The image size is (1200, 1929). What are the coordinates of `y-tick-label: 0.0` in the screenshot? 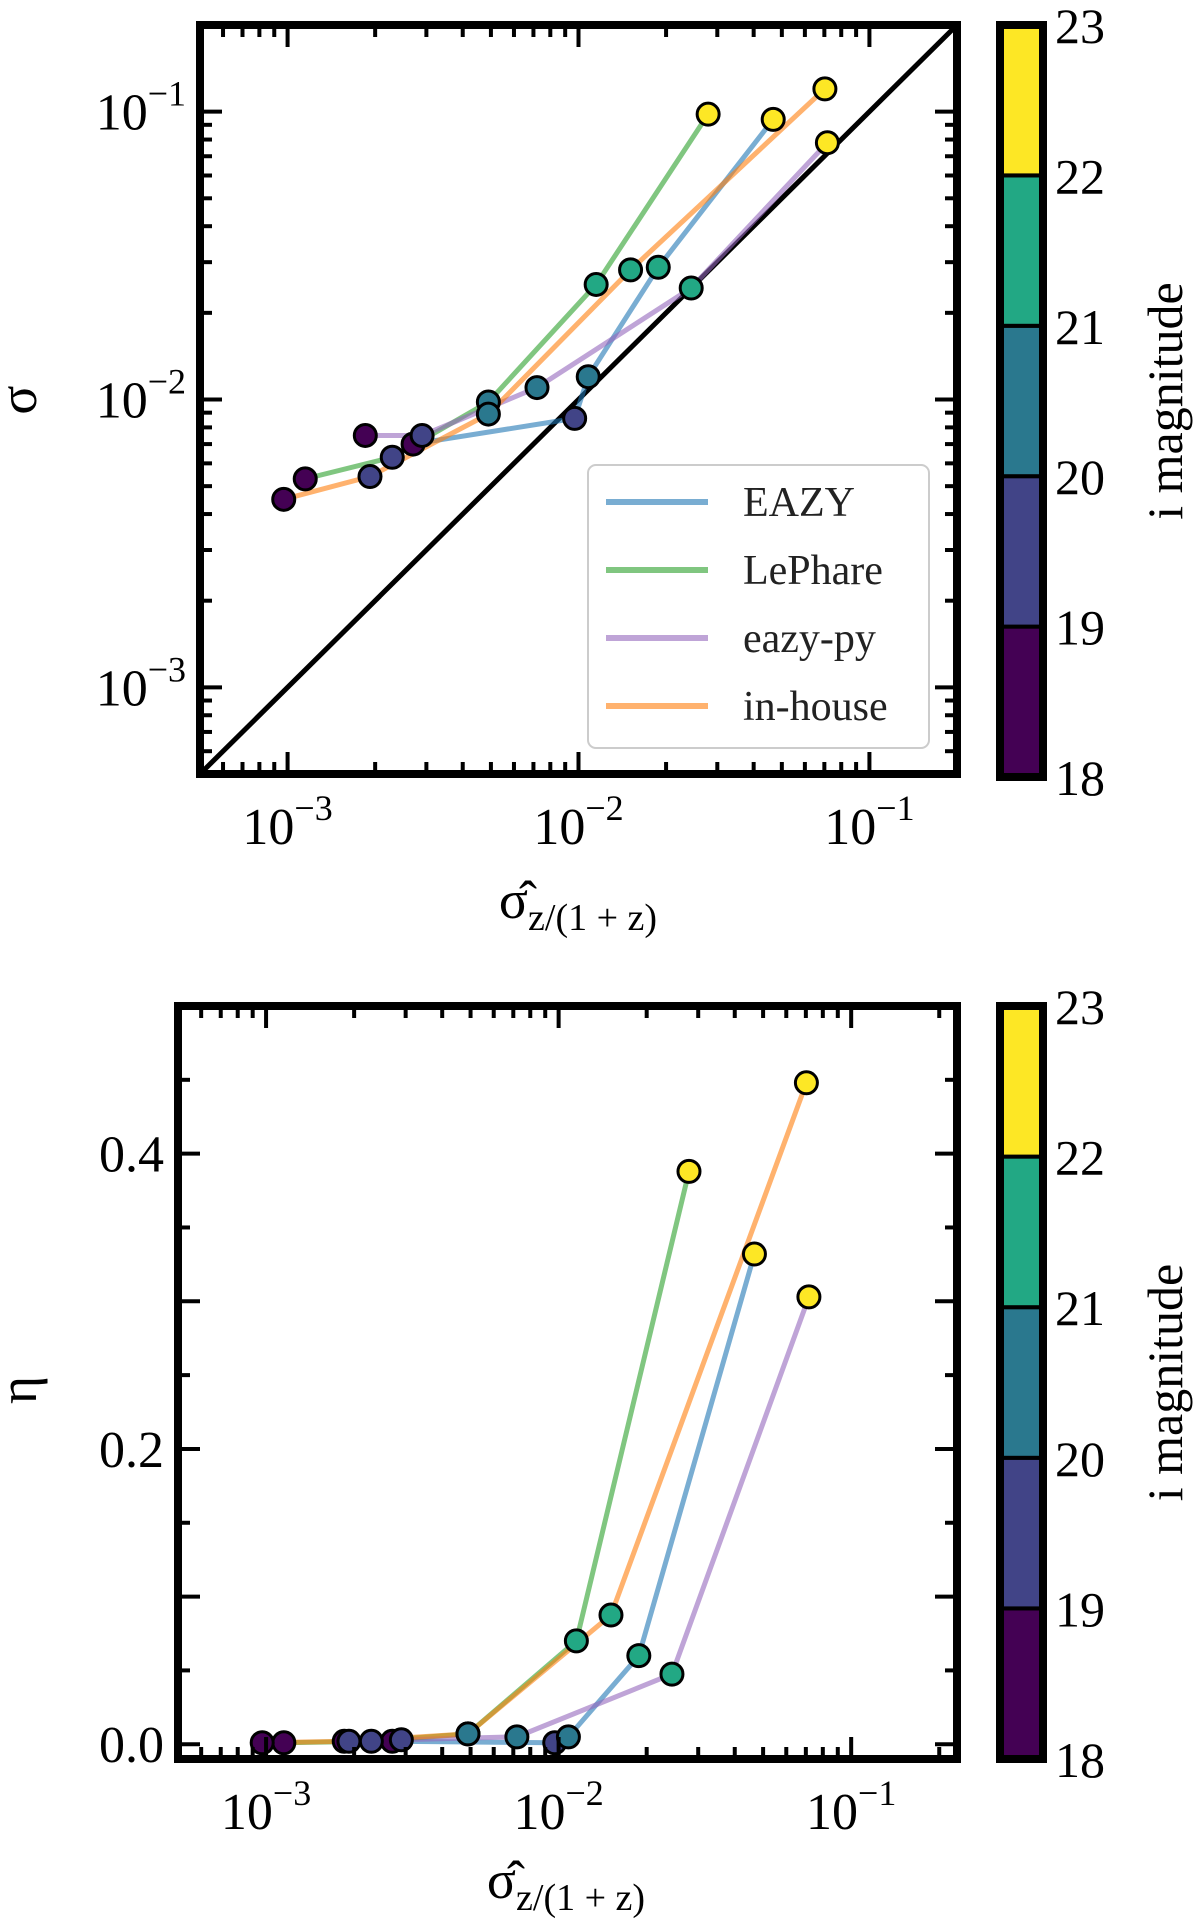 It's located at (131, 1745).